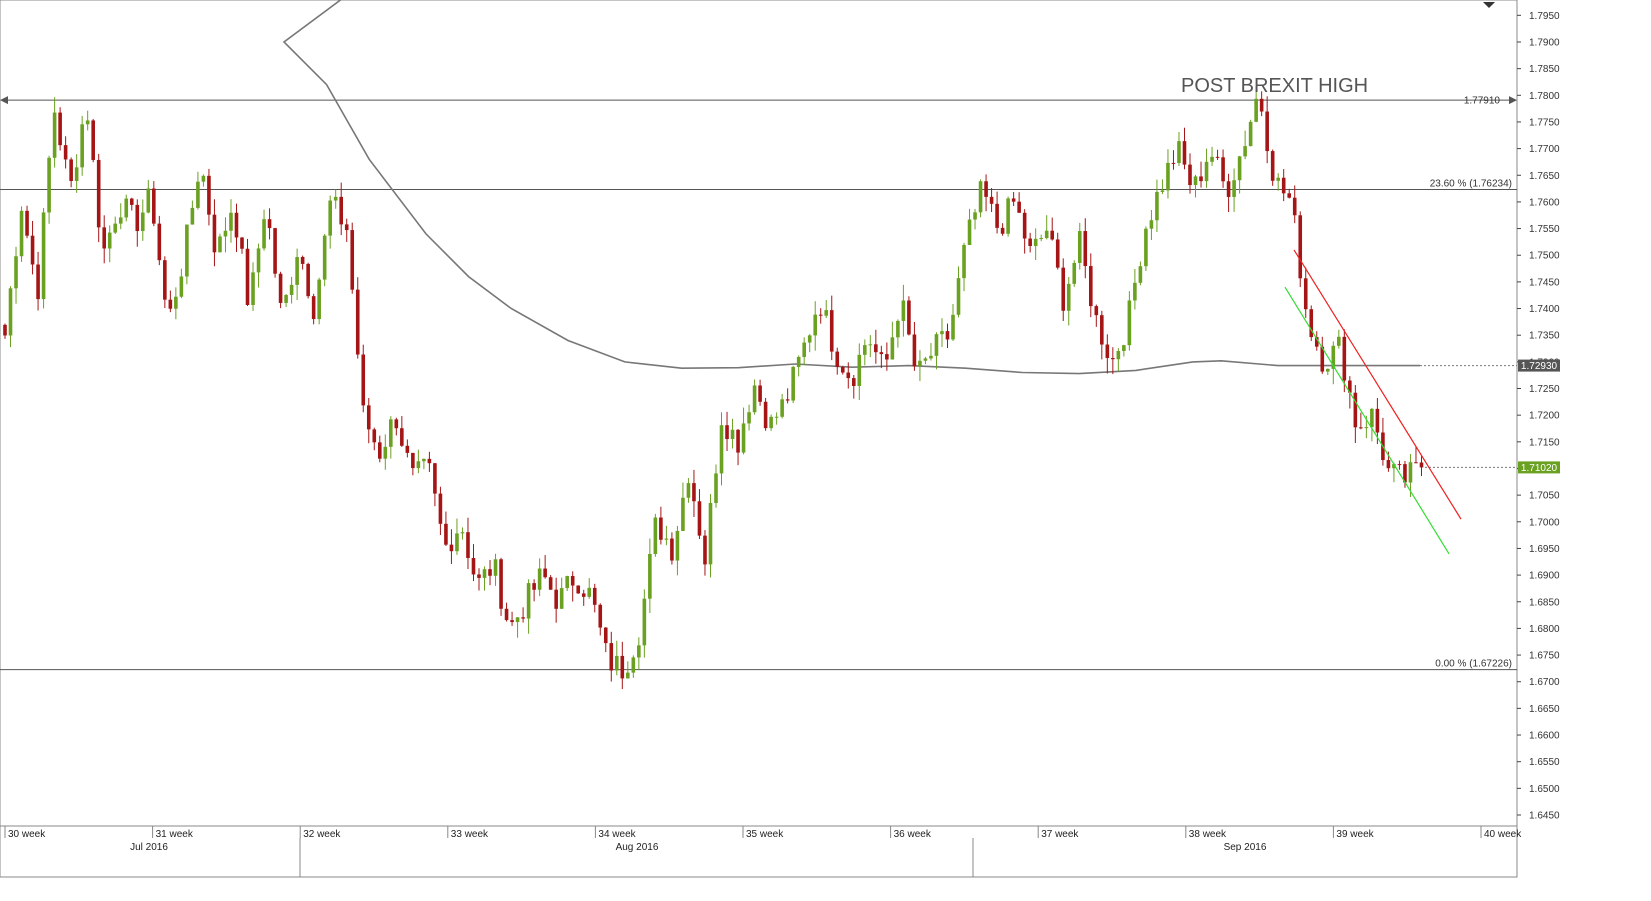 Image resolution: width=1651 pixels, height=901 pixels. What do you see at coordinates (149, 847) in the screenshot?
I see `month-label: Jul 2016` at bounding box center [149, 847].